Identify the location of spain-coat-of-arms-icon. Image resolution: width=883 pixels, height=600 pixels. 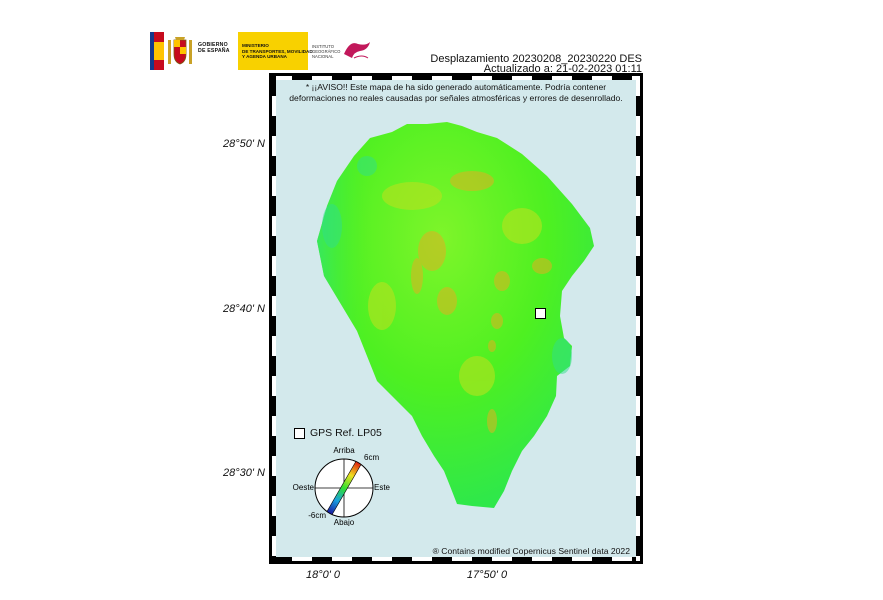
(180, 51).